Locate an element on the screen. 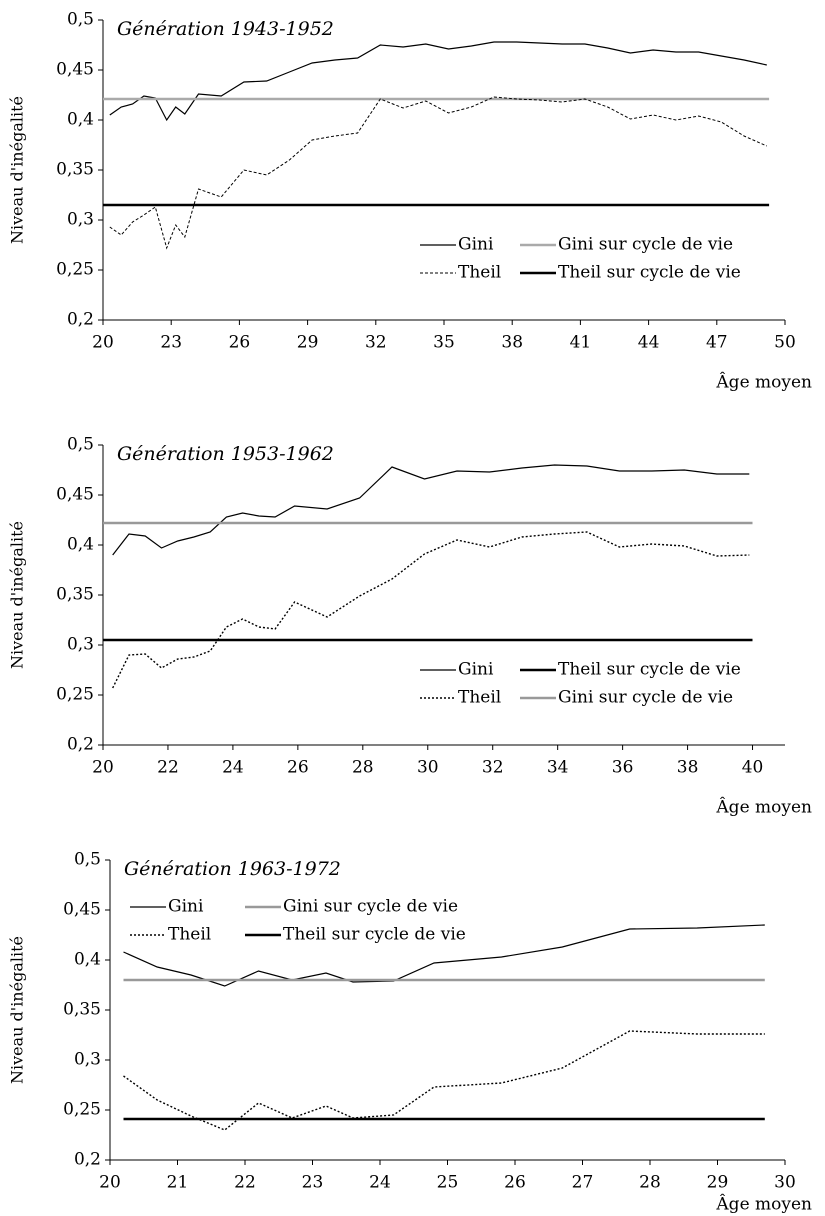 The height and width of the screenshot is (1216, 825). chart-title: Génération 1953-1962 is located at coordinates (225, 454).